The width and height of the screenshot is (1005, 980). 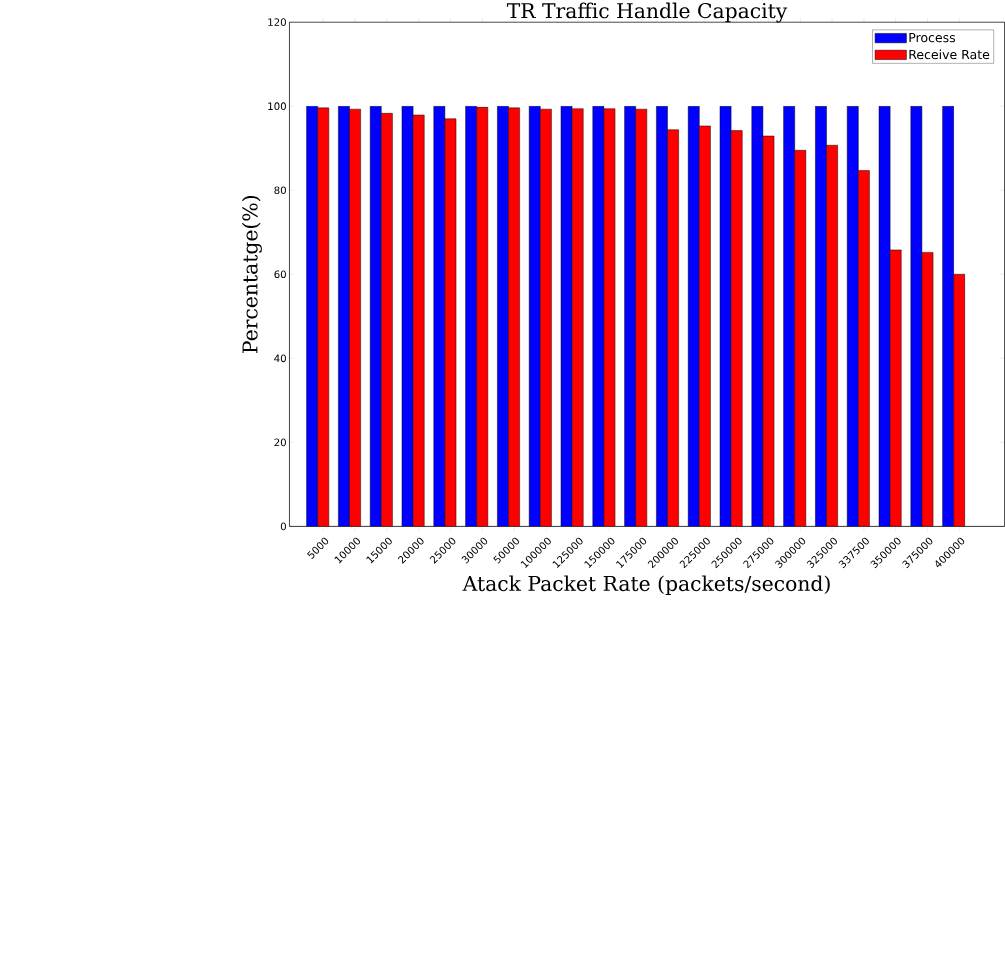 I want to click on chart-title: TR Traffic Handle Capacity, so click(x=647, y=12).